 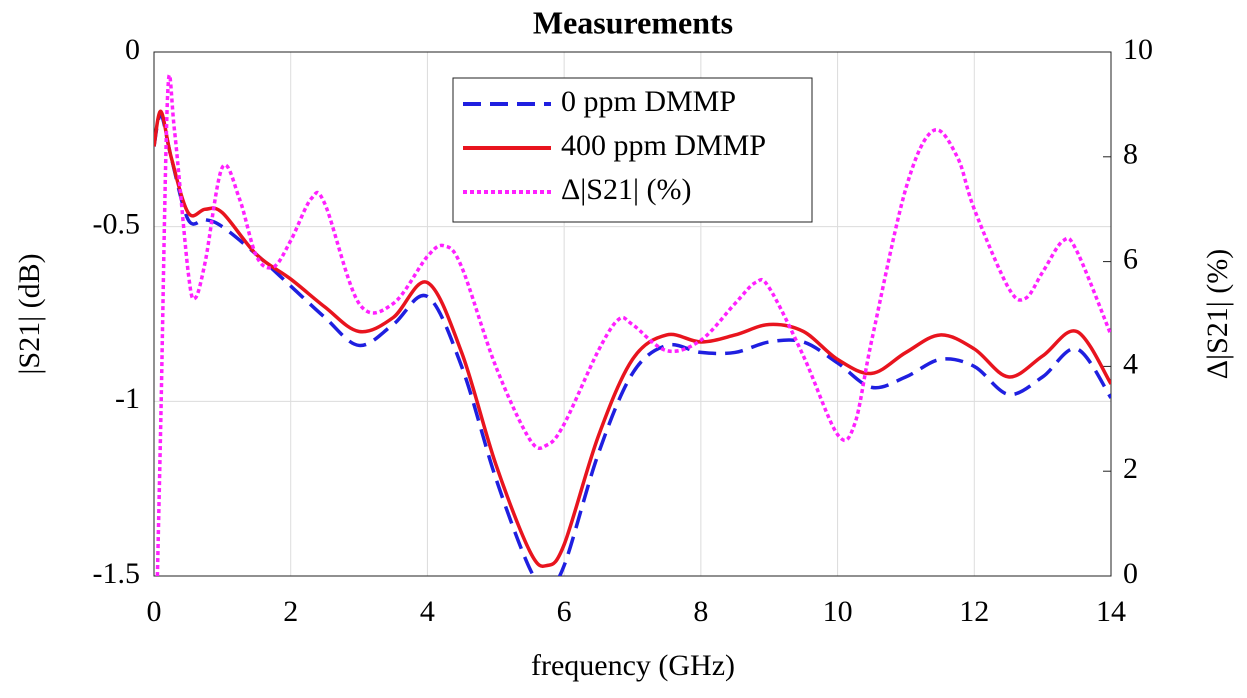 What do you see at coordinates (663, 145) in the screenshot?
I see `legend-label: 400 ppm DMMP` at bounding box center [663, 145].